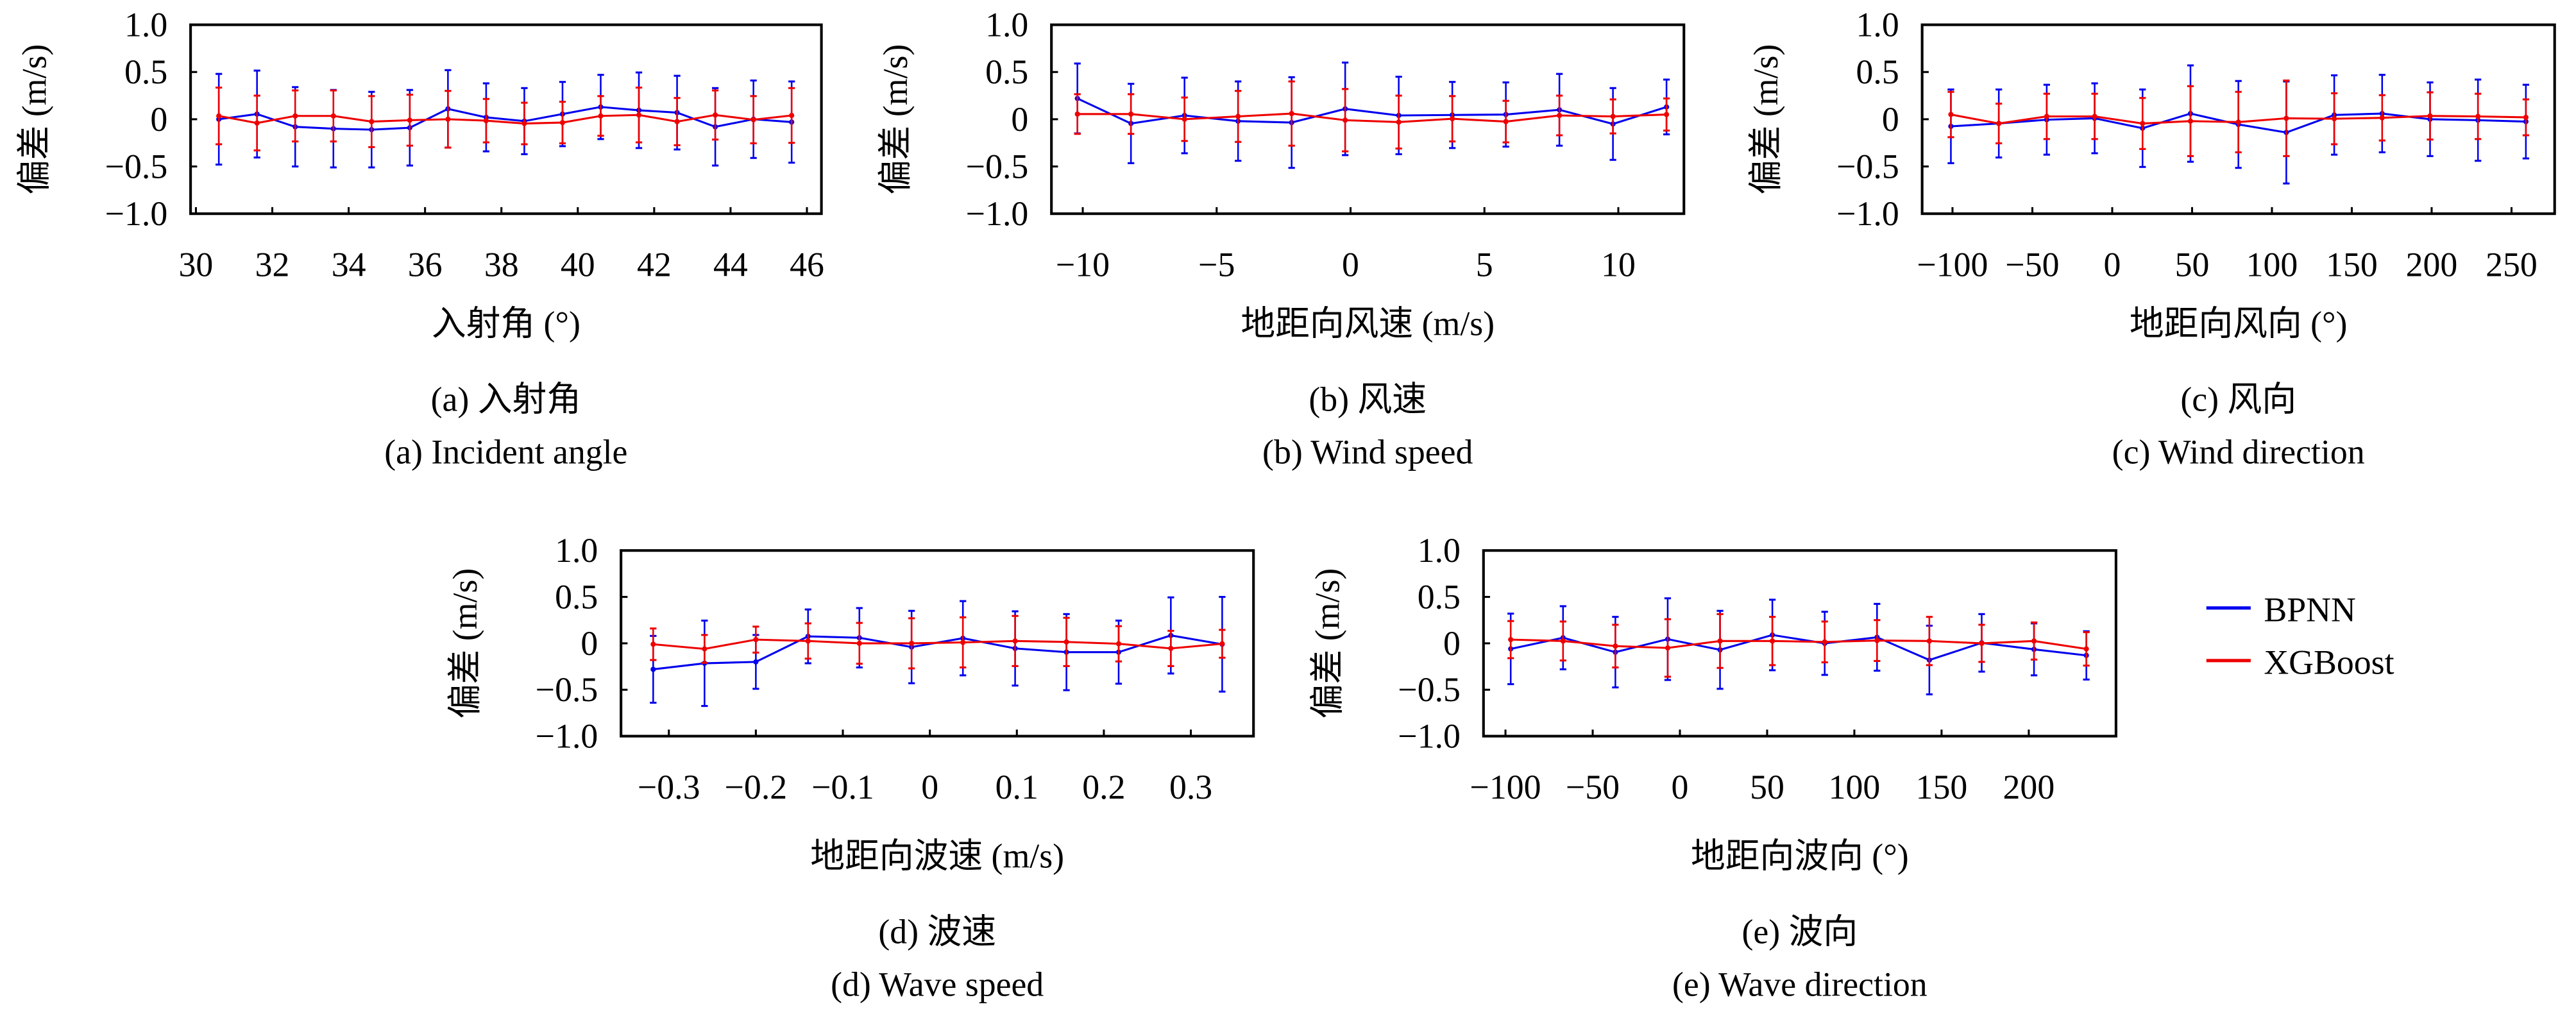  What do you see at coordinates (2239, 324) in the screenshot?
I see `x-axis-label: 地距向风向 (°)` at bounding box center [2239, 324].